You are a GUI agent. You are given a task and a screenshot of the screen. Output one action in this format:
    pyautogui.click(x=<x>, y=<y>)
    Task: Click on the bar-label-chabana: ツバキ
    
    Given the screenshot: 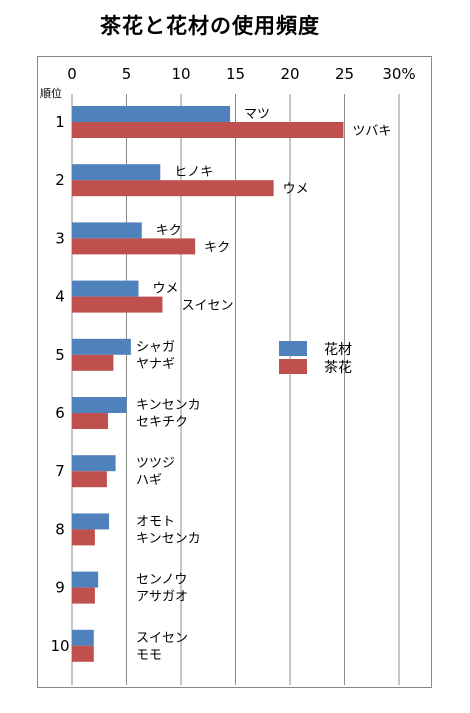 What is the action you would take?
    pyautogui.click(x=371, y=131)
    